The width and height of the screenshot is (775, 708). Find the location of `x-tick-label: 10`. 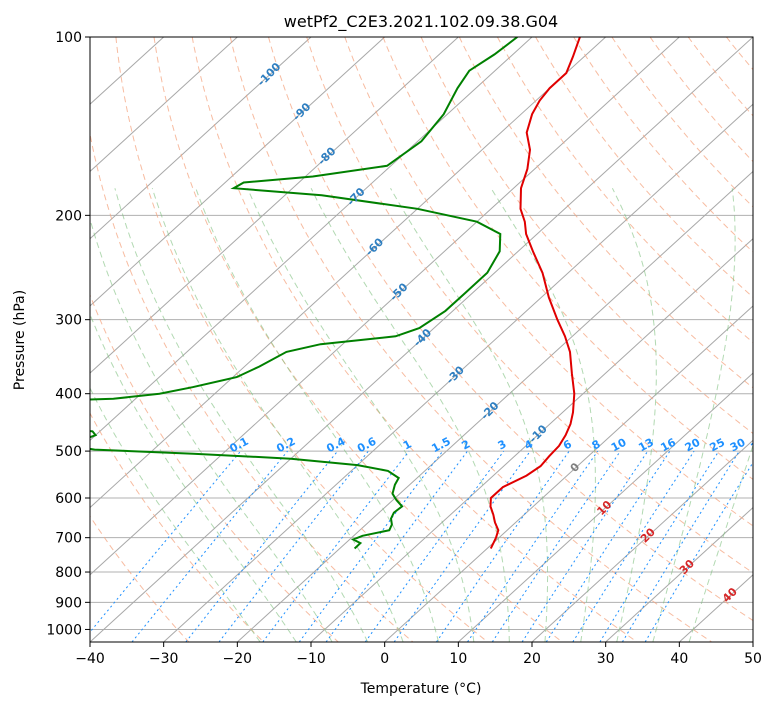

x-tick-label: 10 is located at coordinates (458, 659).